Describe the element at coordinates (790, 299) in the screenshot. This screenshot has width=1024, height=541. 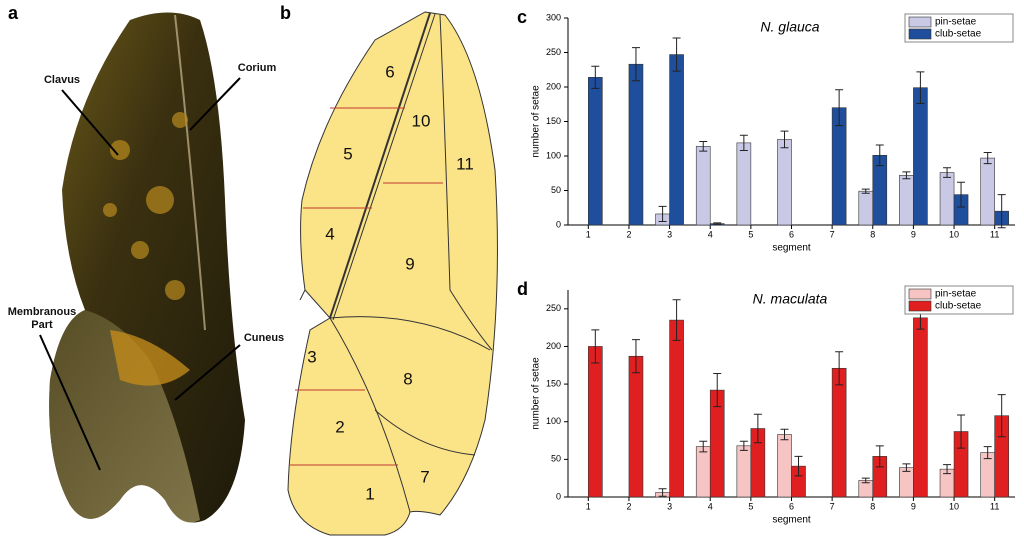
I see `chart-title: N. maculata` at that location.